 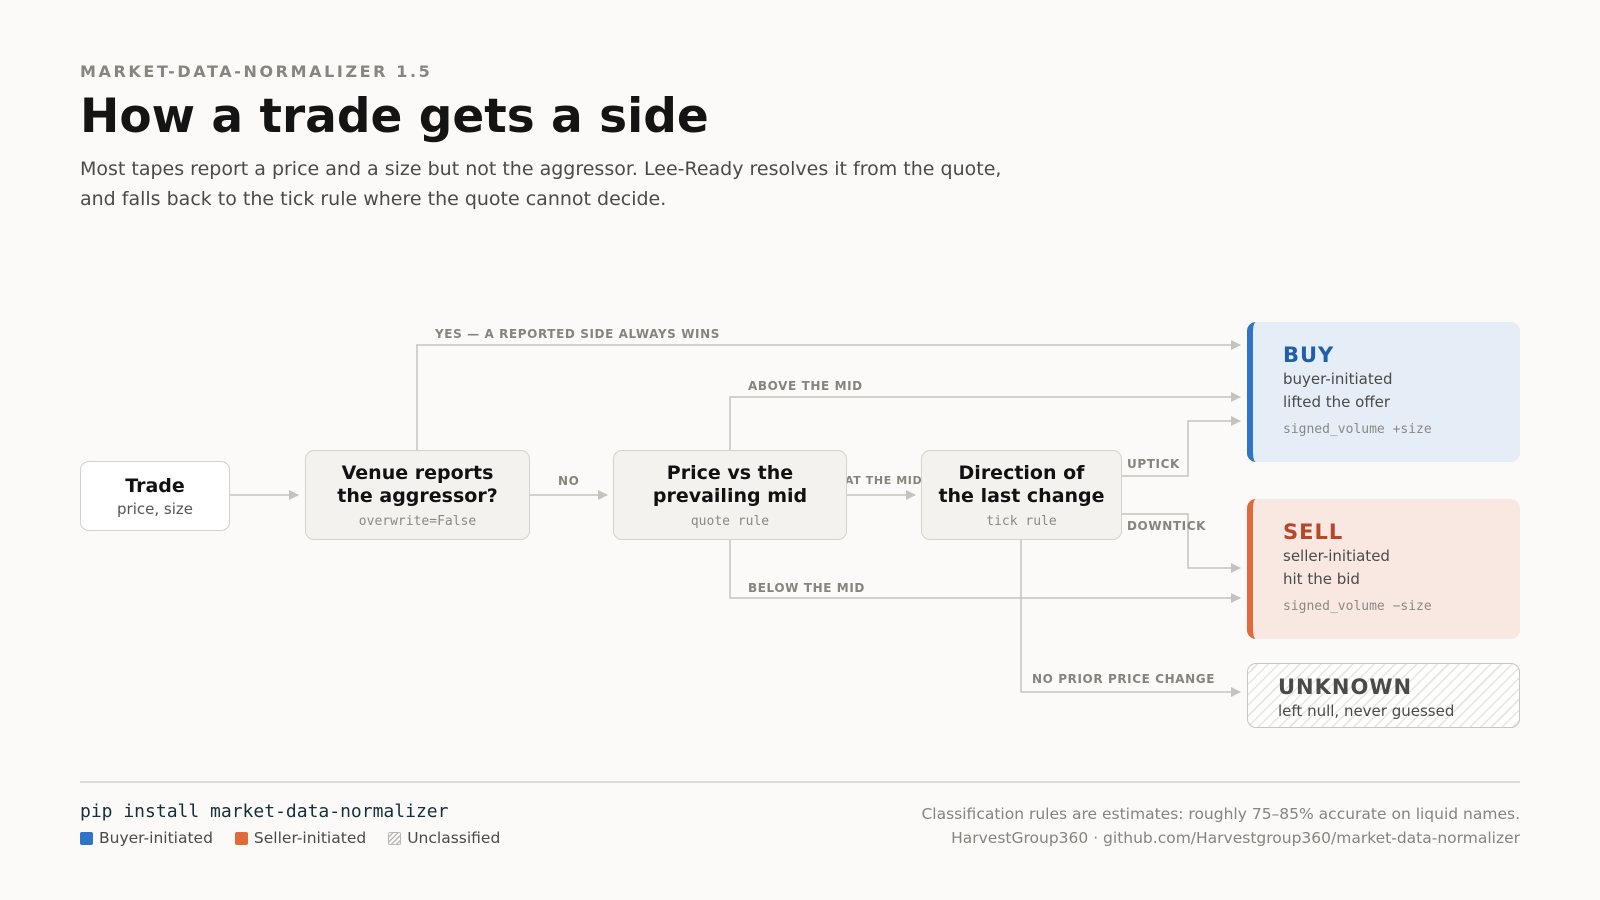 I want to click on outcome-unknown-line-1: left null, never guessed, so click(x=1366, y=711).